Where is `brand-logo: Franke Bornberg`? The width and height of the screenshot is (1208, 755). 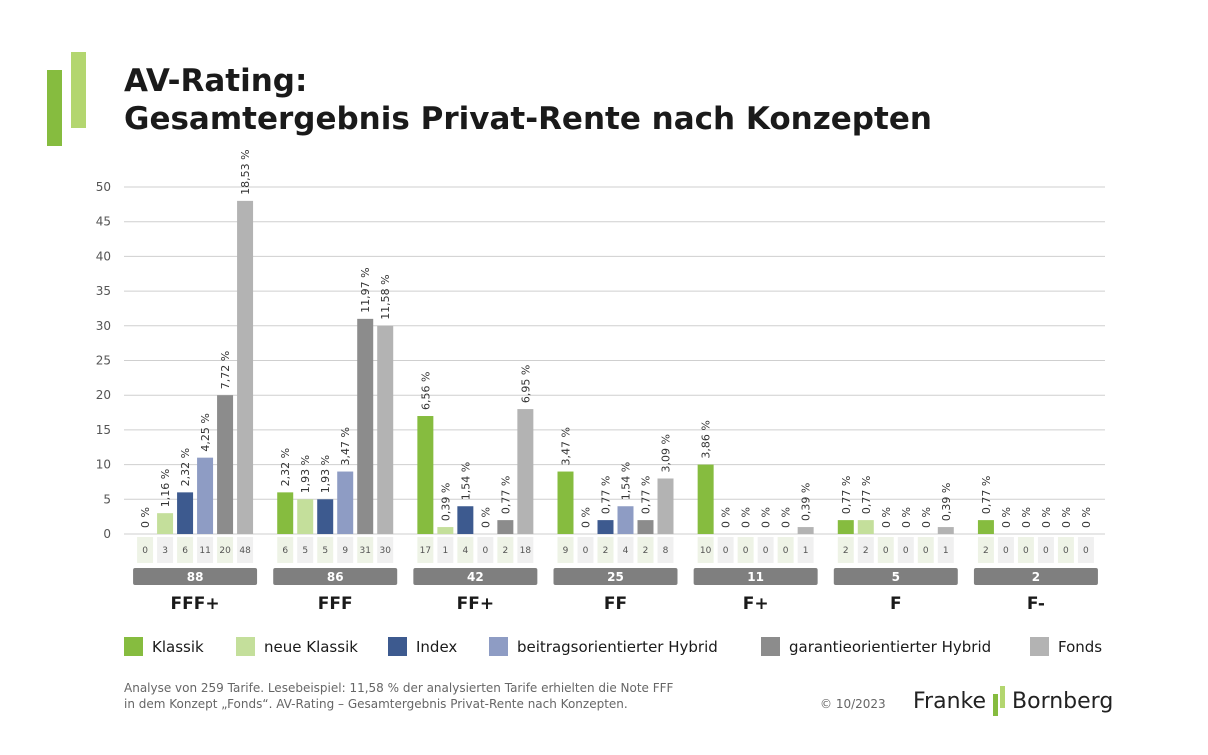 brand-logo: Franke Bornberg is located at coordinates (1013, 701).